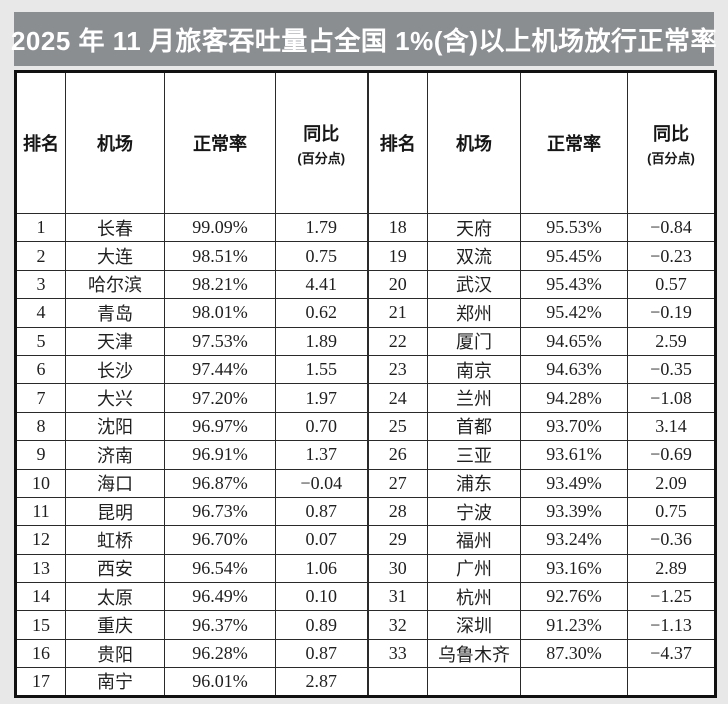  I want to click on rate-cell: 99.09%, so click(220, 227).